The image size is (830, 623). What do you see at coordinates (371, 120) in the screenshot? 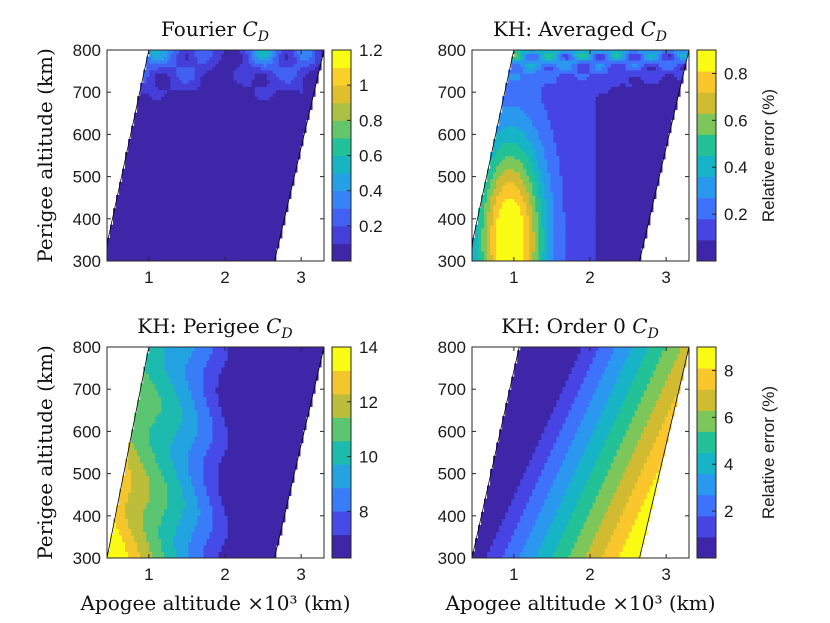
I see `colorbar-tick-label: 0.8` at bounding box center [371, 120].